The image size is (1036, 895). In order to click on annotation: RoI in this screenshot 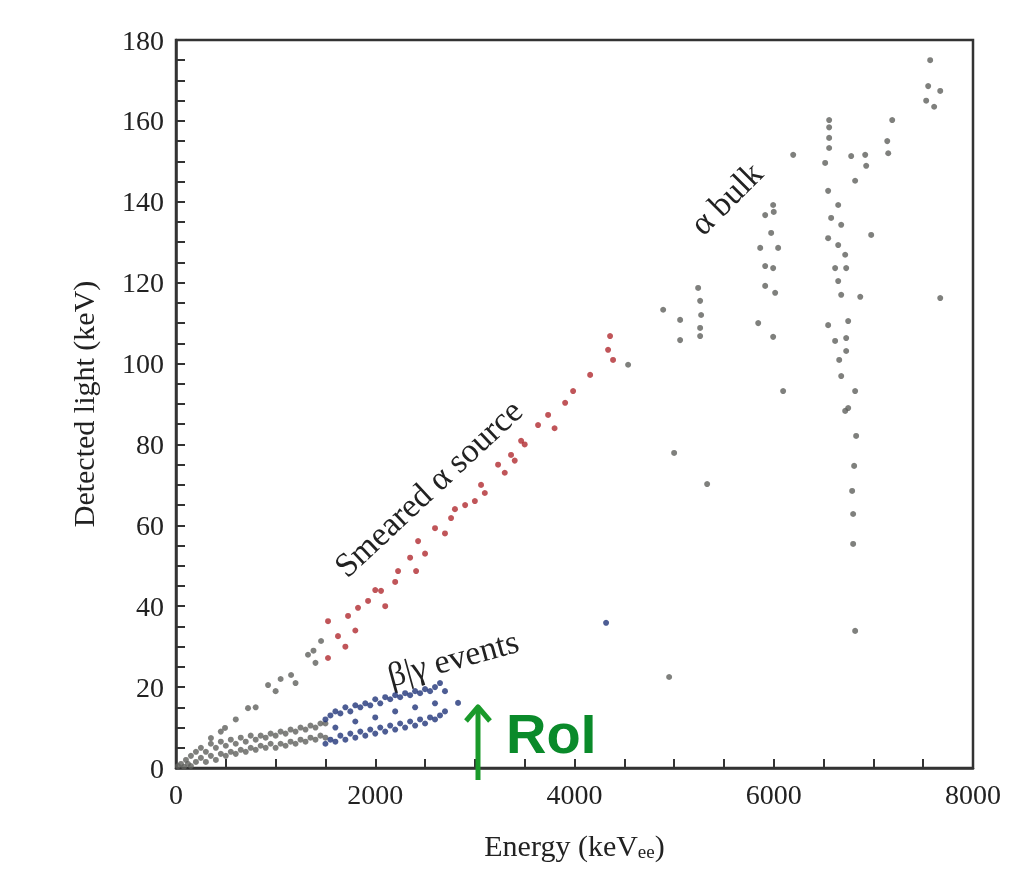, I will do `click(551, 733)`.